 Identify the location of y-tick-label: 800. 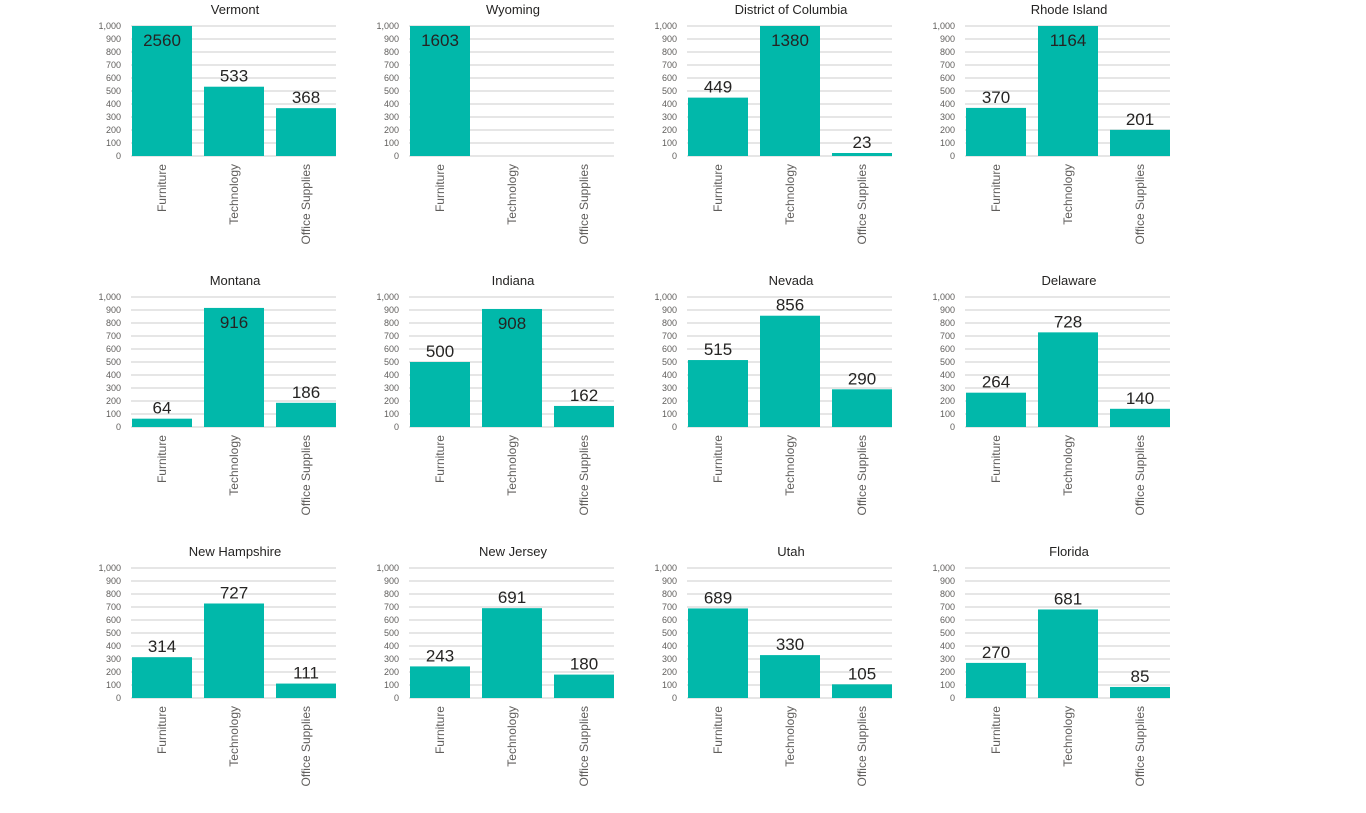
(113, 594).